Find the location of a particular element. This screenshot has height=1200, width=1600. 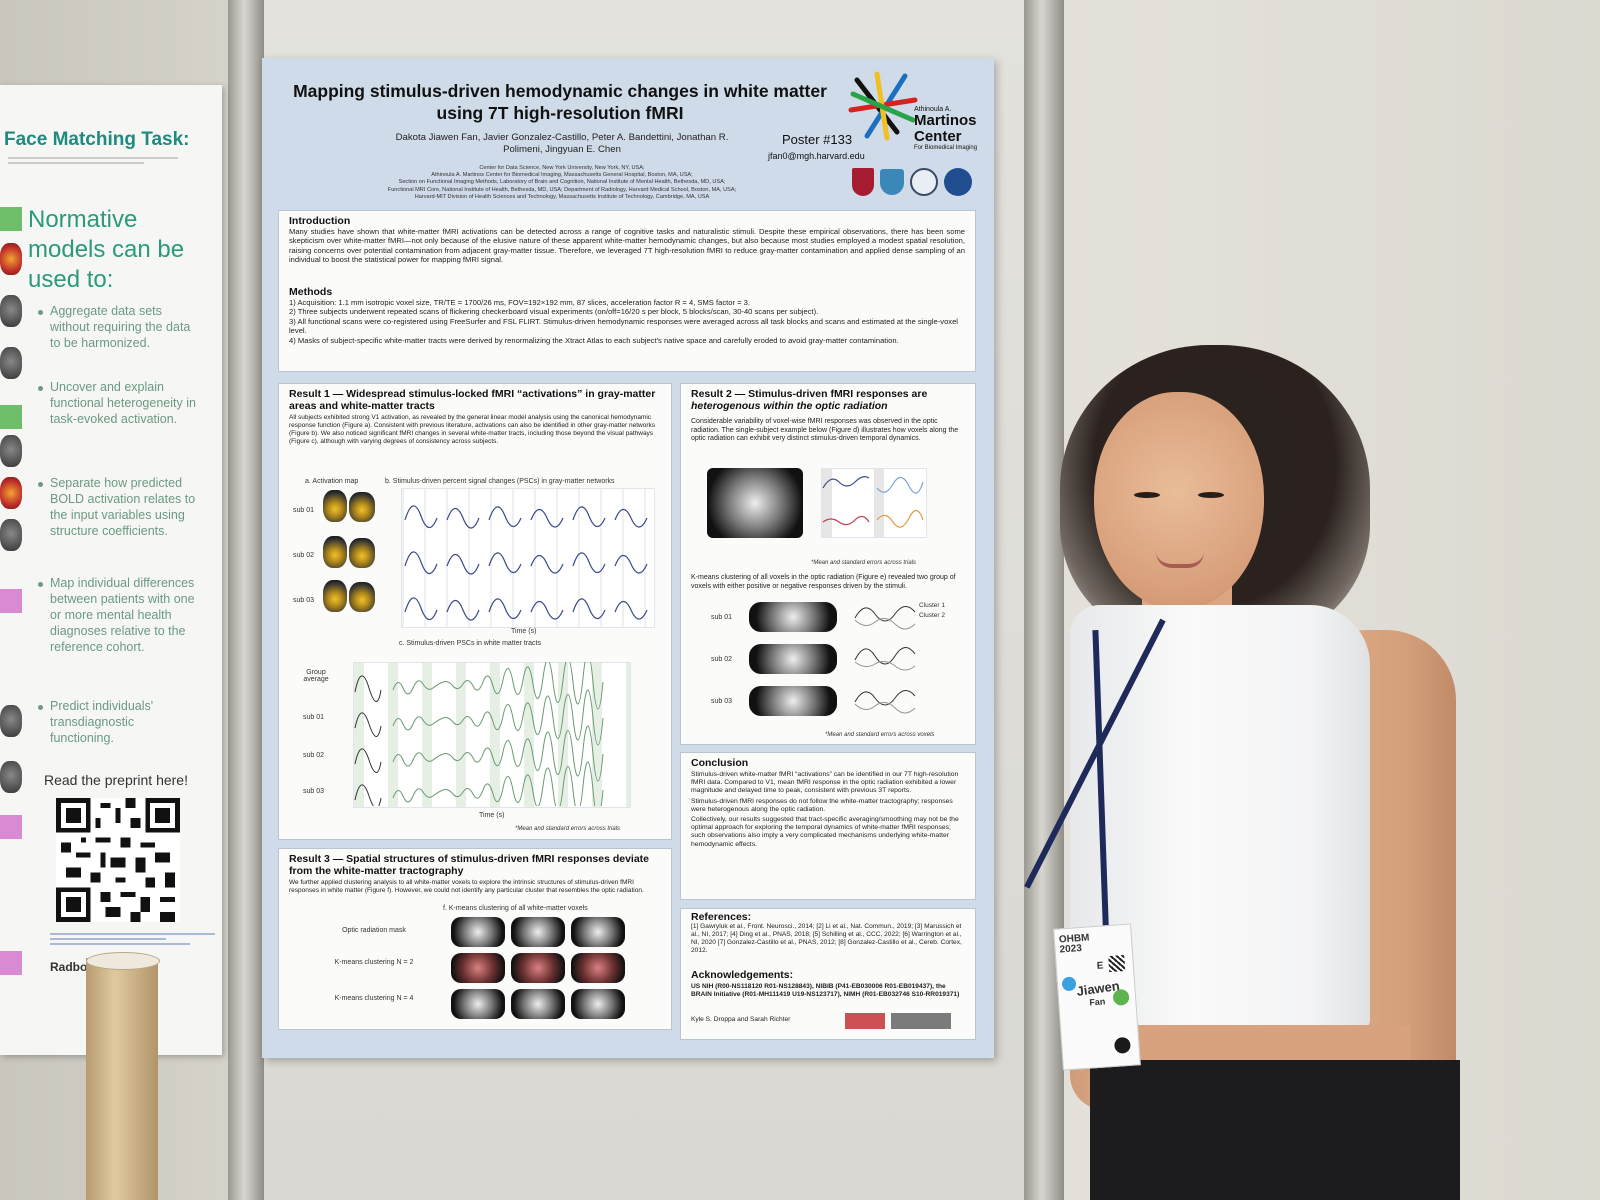

voxel-response-plots is located at coordinates (874, 503).